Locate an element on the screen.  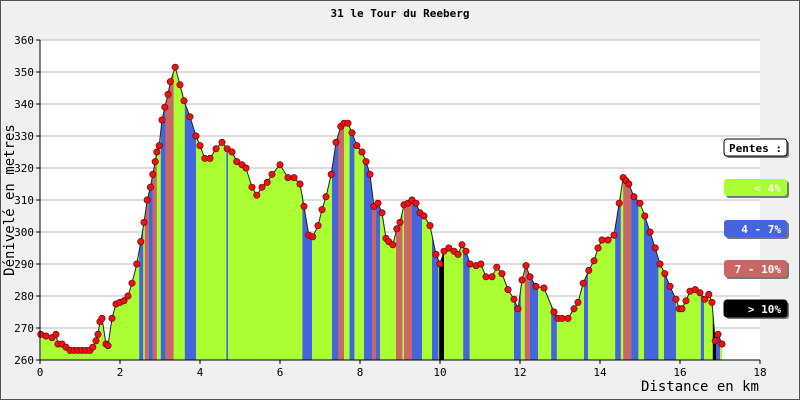
x-tick-label: 14 is located at coordinates (600, 372).